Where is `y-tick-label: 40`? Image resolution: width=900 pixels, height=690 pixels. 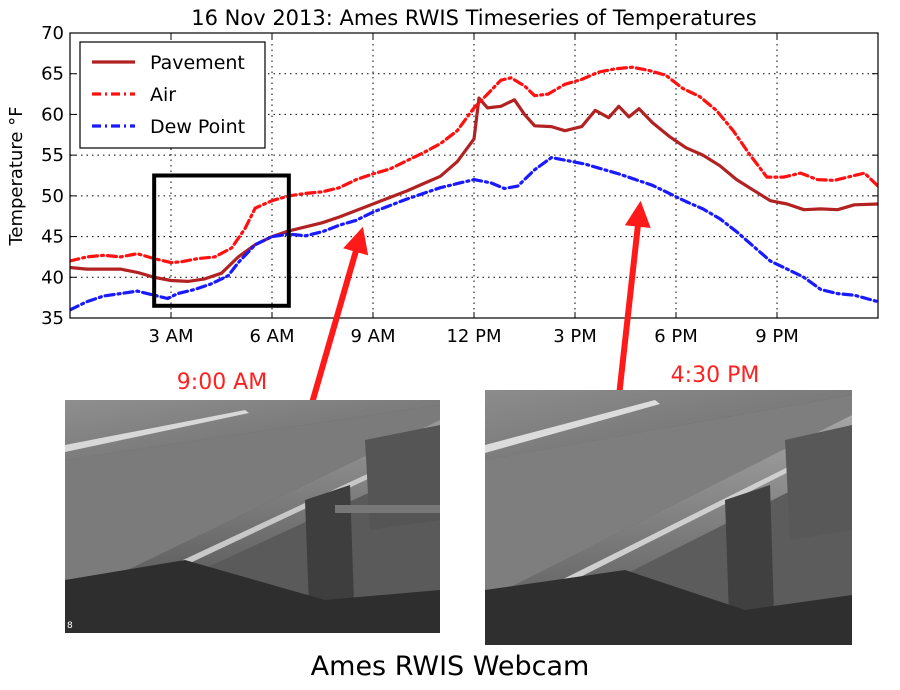
y-tick-label: 40 is located at coordinates (52, 277).